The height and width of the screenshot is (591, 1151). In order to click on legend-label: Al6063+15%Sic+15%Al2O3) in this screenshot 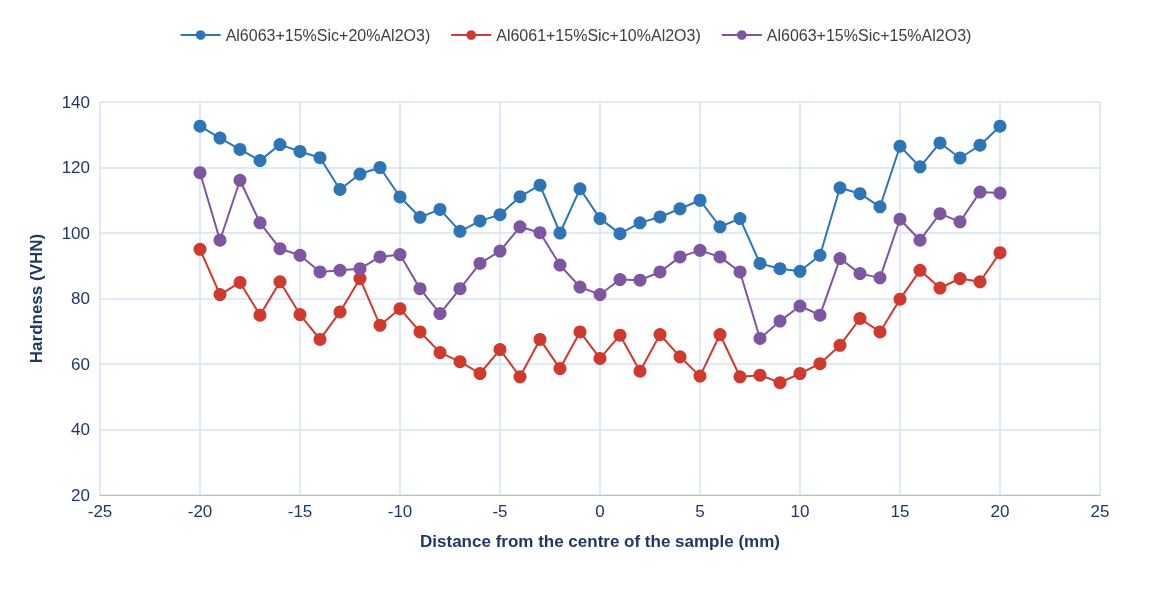, I will do `click(869, 35)`.